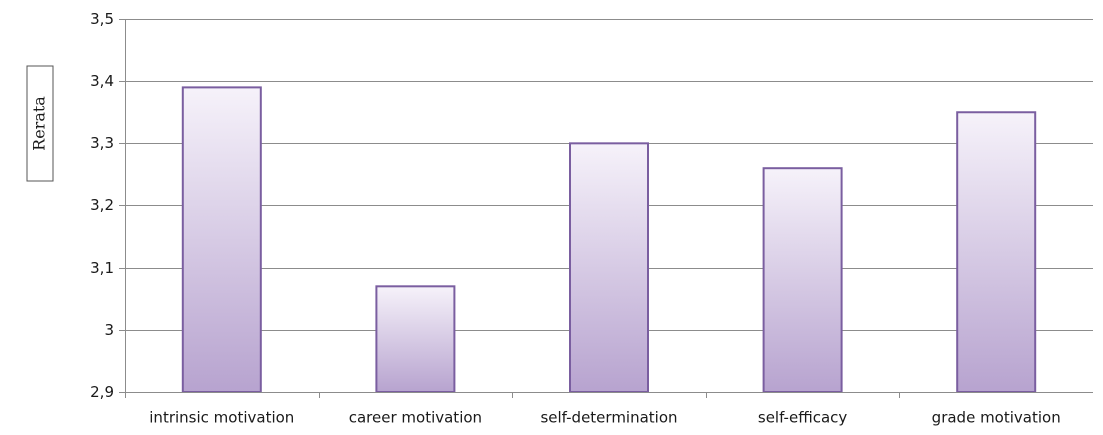 This screenshot has width=1103, height=435. What do you see at coordinates (608, 418) in the screenshot?
I see `x-tick-label: self-determination` at bounding box center [608, 418].